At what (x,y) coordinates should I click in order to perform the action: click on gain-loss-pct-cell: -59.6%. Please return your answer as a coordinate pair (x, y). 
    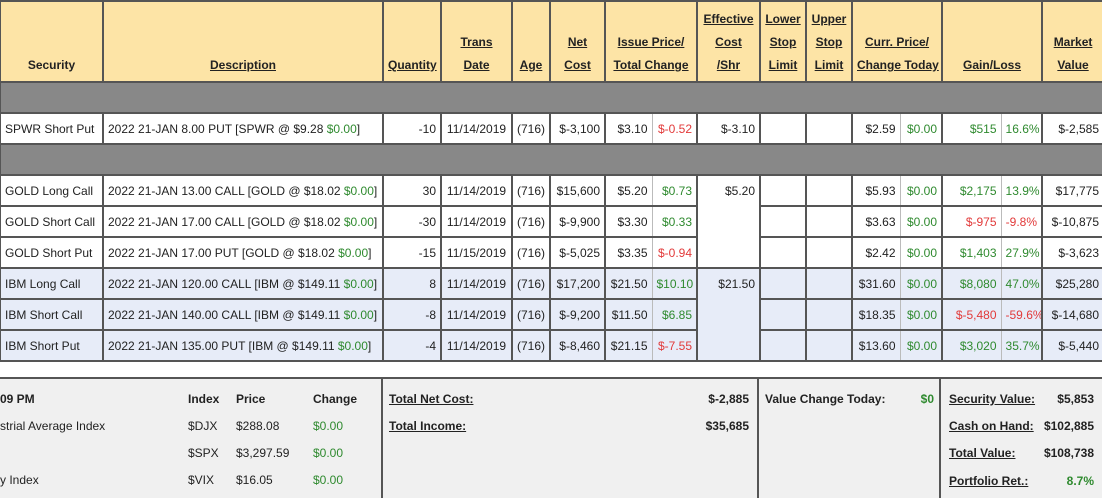
    Looking at the image, I should click on (1022, 314).